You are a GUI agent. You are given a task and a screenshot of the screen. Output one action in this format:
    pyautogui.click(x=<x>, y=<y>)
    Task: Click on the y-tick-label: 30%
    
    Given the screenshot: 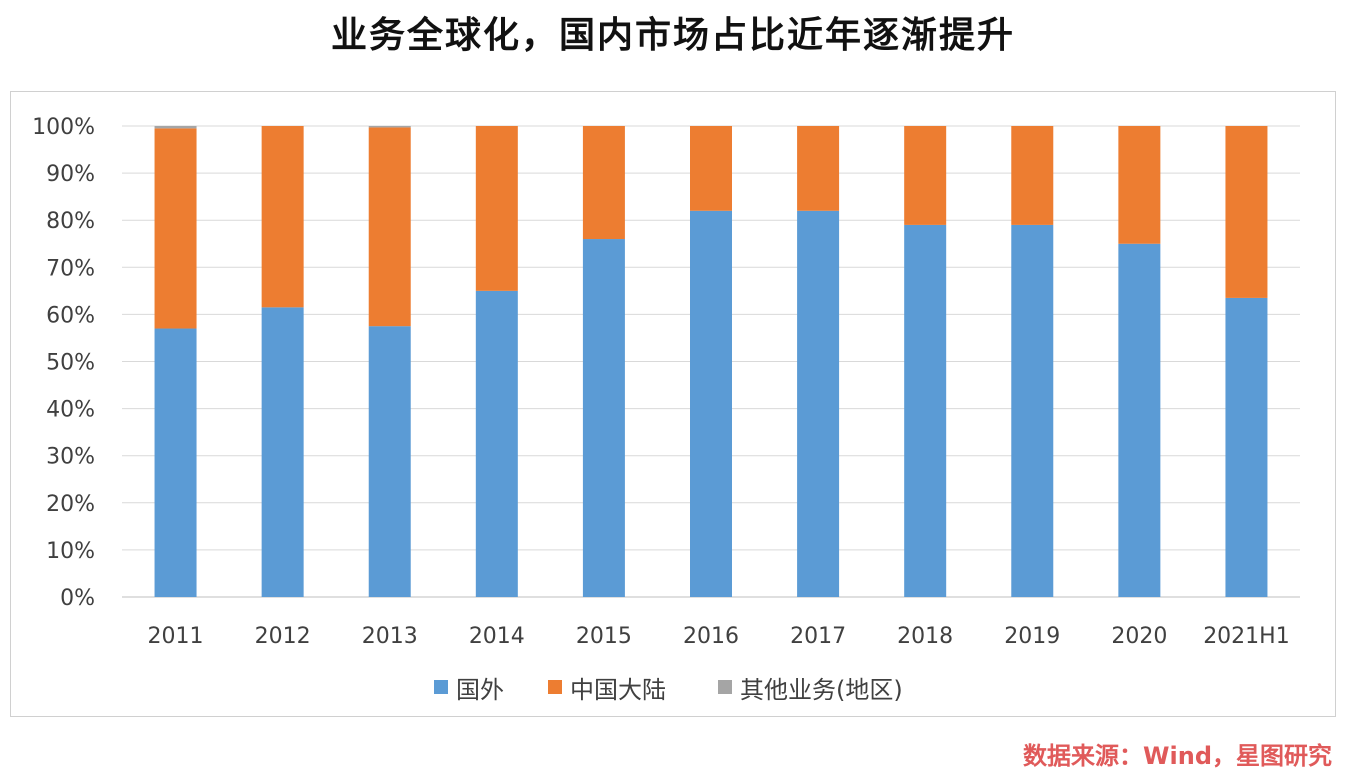 What is the action you would take?
    pyautogui.click(x=70, y=457)
    